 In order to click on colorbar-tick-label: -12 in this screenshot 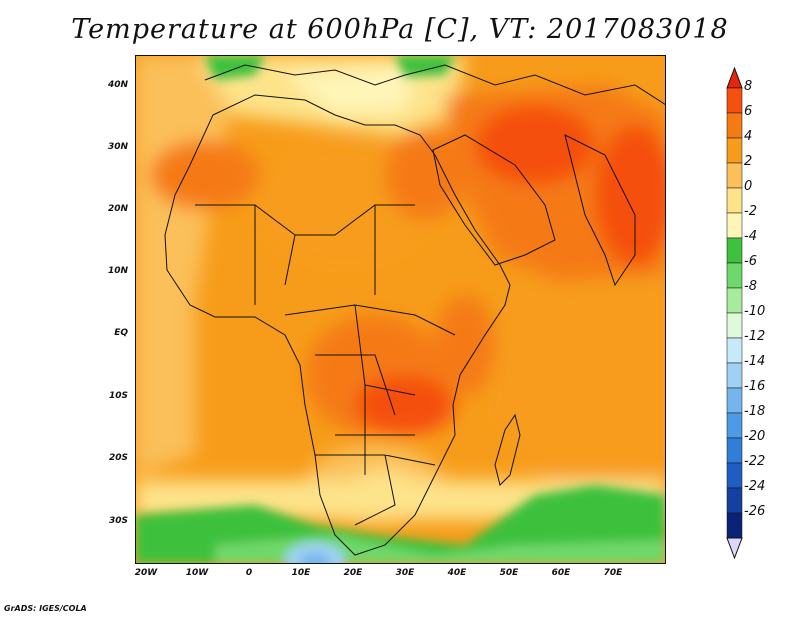, I will do `click(755, 336)`.